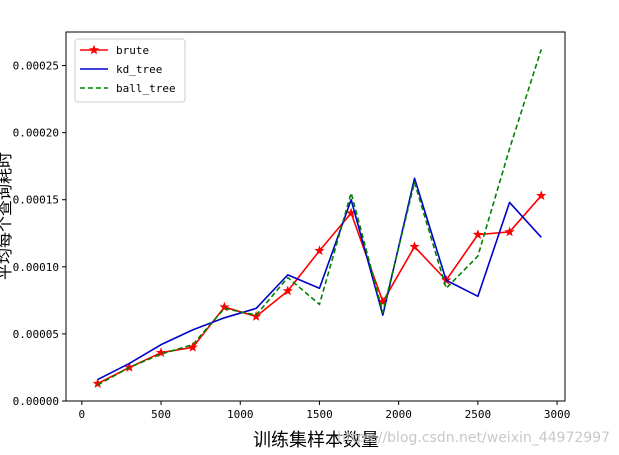  What do you see at coordinates (557, 414) in the screenshot?
I see `x-tick-label: 3000` at bounding box center [557, 414].